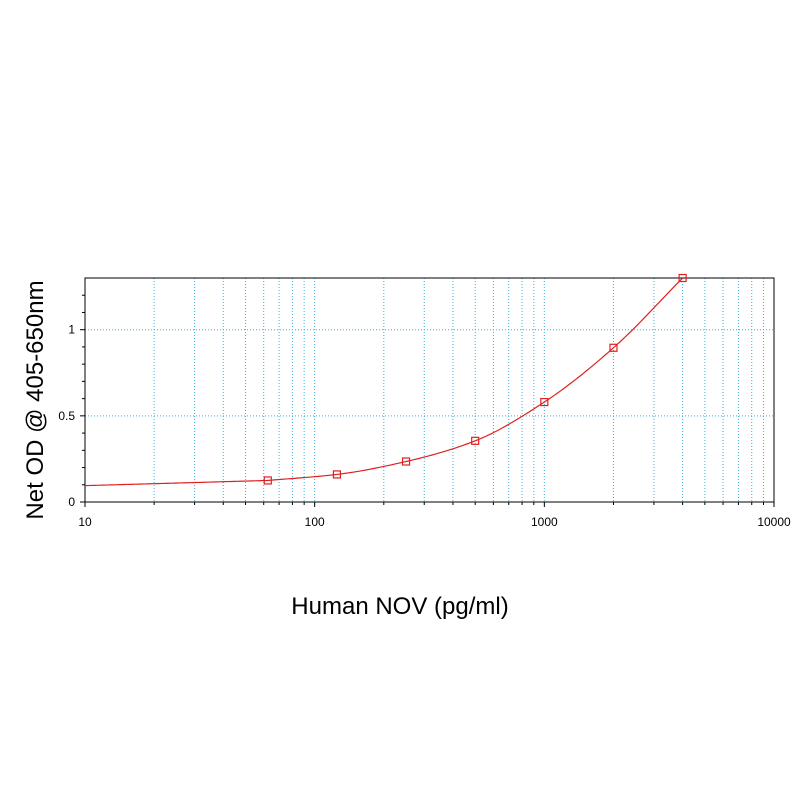  What do you see at coordinates (66, 416) in the screenshot?
I see `y-tick-label: 0.5` at bounding box center [66, 416].